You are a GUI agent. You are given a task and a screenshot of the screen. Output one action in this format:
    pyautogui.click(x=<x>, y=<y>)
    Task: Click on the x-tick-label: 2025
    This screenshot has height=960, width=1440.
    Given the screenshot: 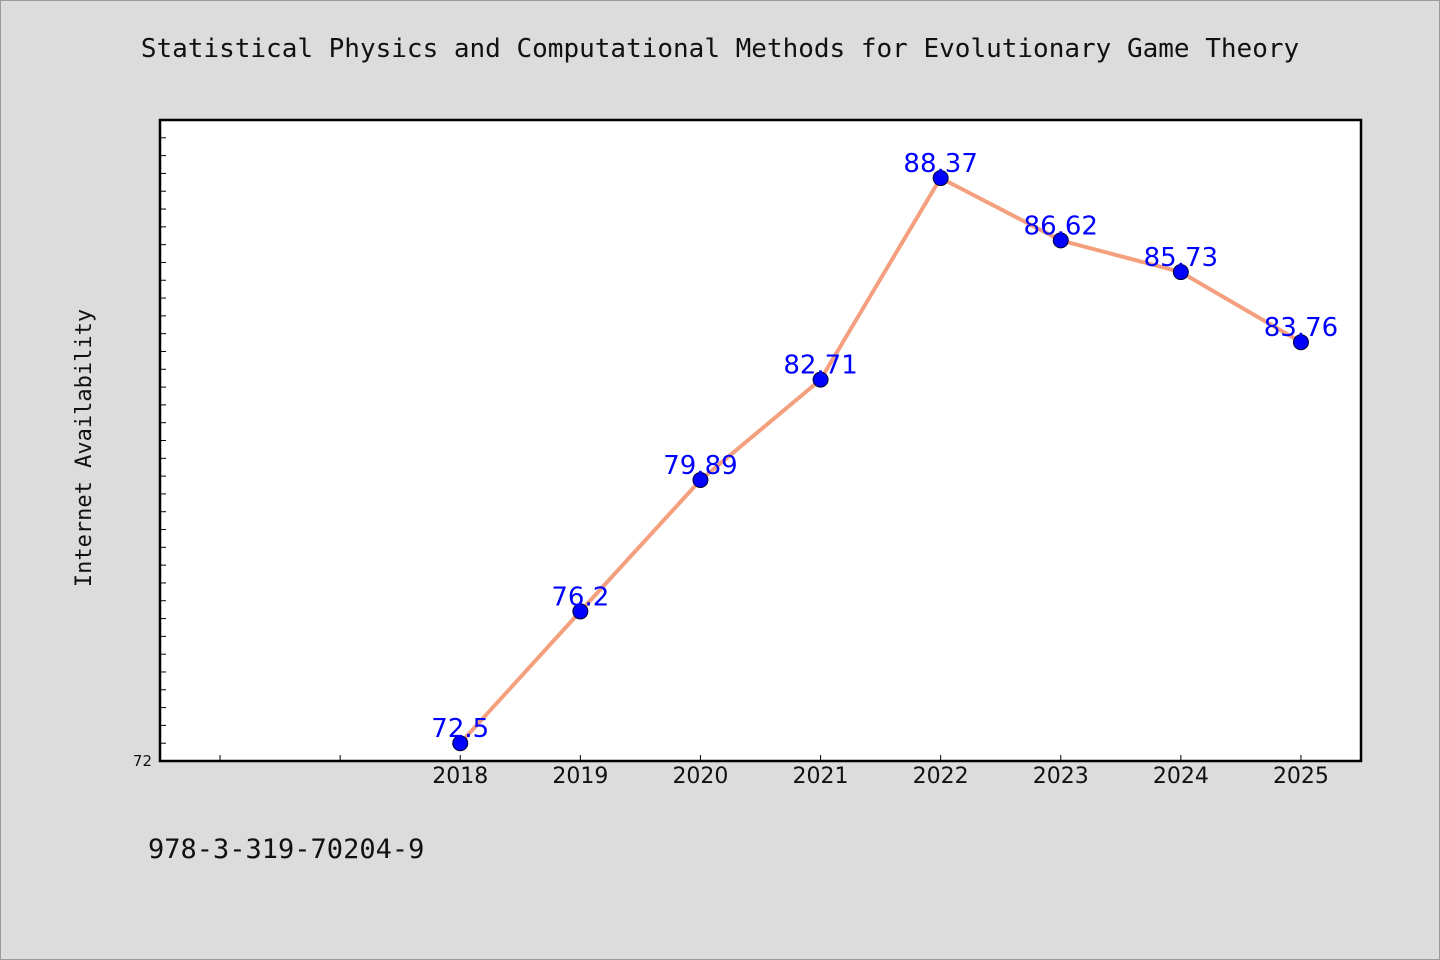 What is the action you would take?
    pyautogui.click(x=1301, y=776)
    